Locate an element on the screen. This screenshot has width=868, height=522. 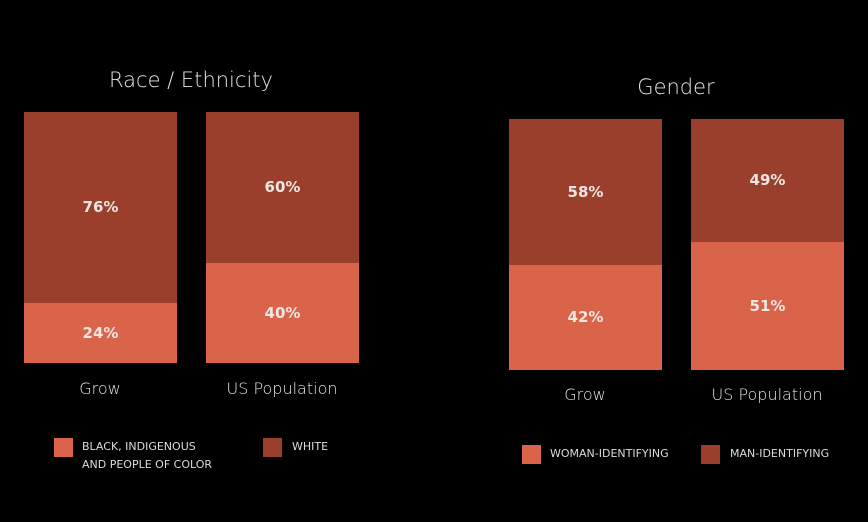
legend-swatch-white is located at coordinates (272, 447).